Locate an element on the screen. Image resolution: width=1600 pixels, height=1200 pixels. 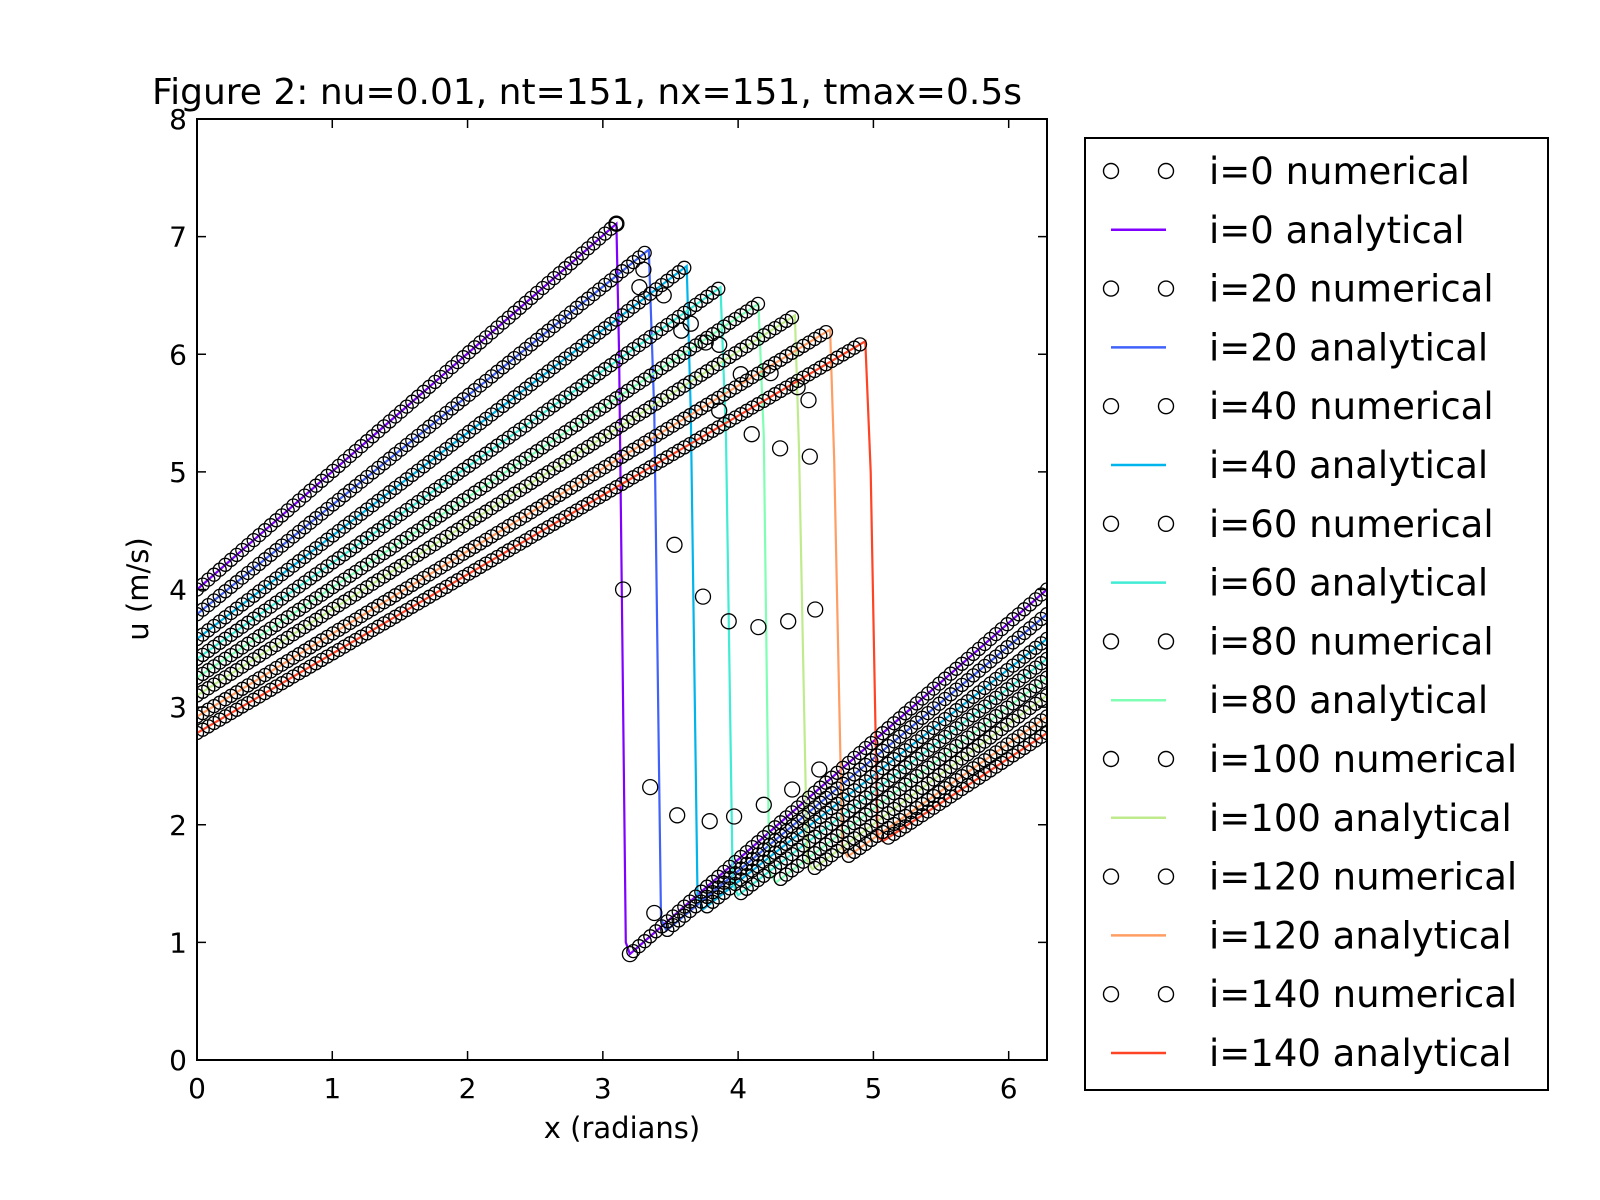
y-tick-label: 5 is located at coordinates (178, 472).